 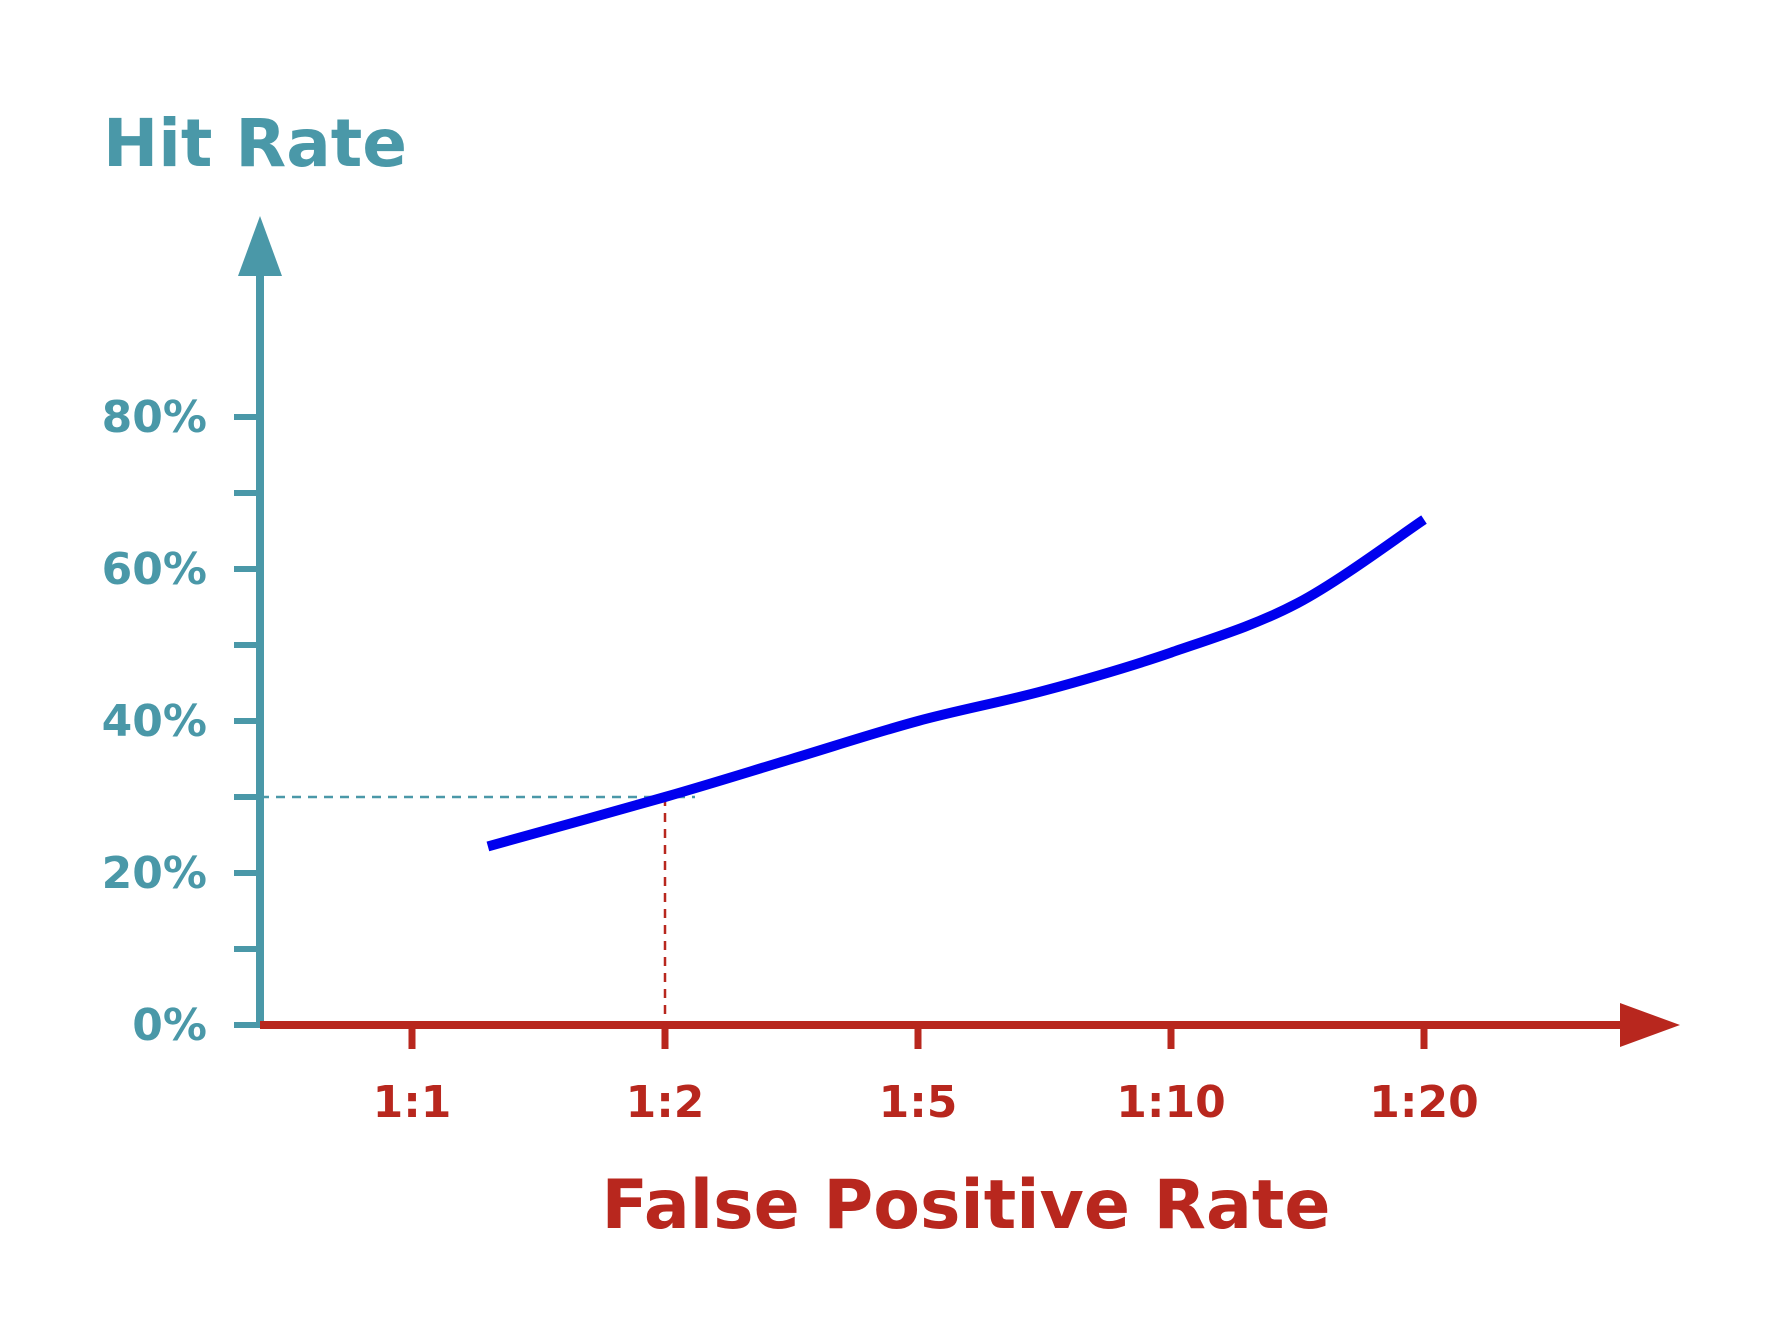 What do you see at coordinates (965, 1205) in the screenshot?
I see `x-axis-title: False Positive Rate` at bounding box center [965, 1205].